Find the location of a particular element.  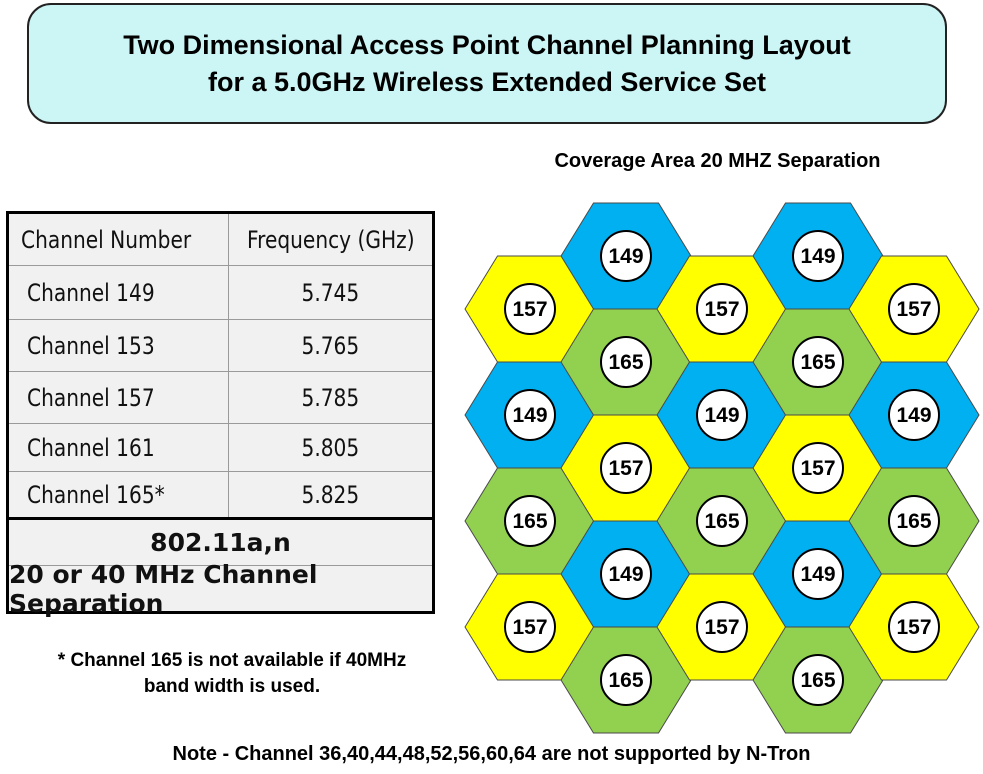

header-channel-number: Channel Number is located at coordinates (106, 239).